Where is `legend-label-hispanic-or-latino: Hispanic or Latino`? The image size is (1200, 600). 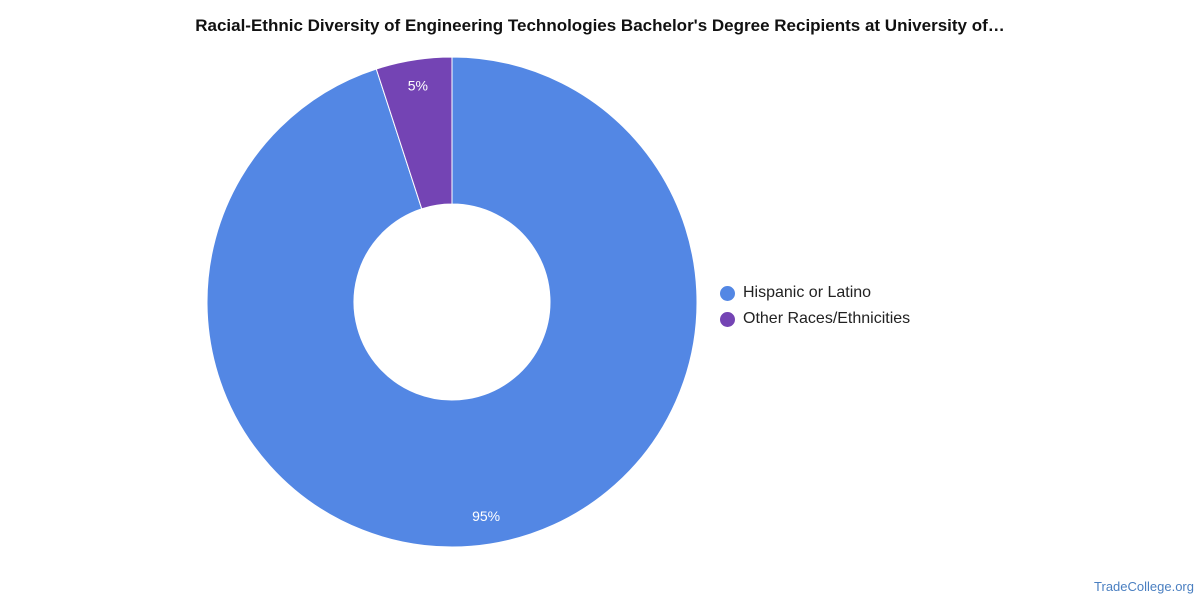 legend-label-hispanic-or-latino: Hispanic or Latino is located at coordinates (807, 292).